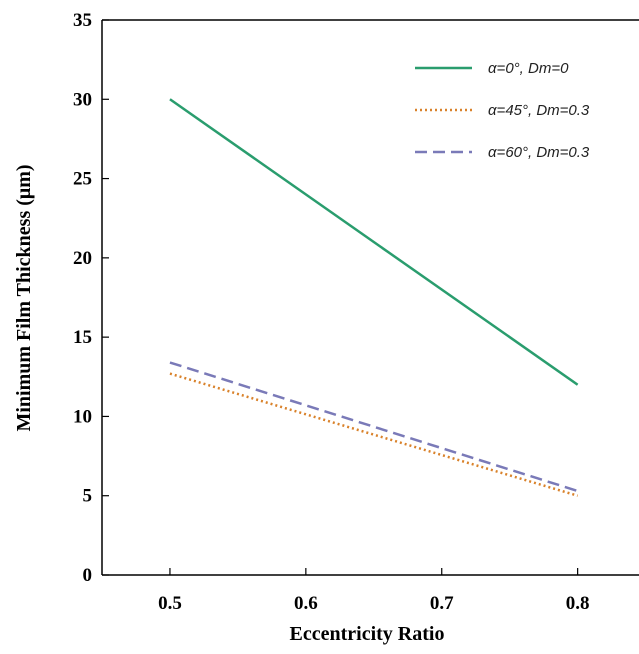  I want to click on y-tick-label: 10, so click(82, 416).